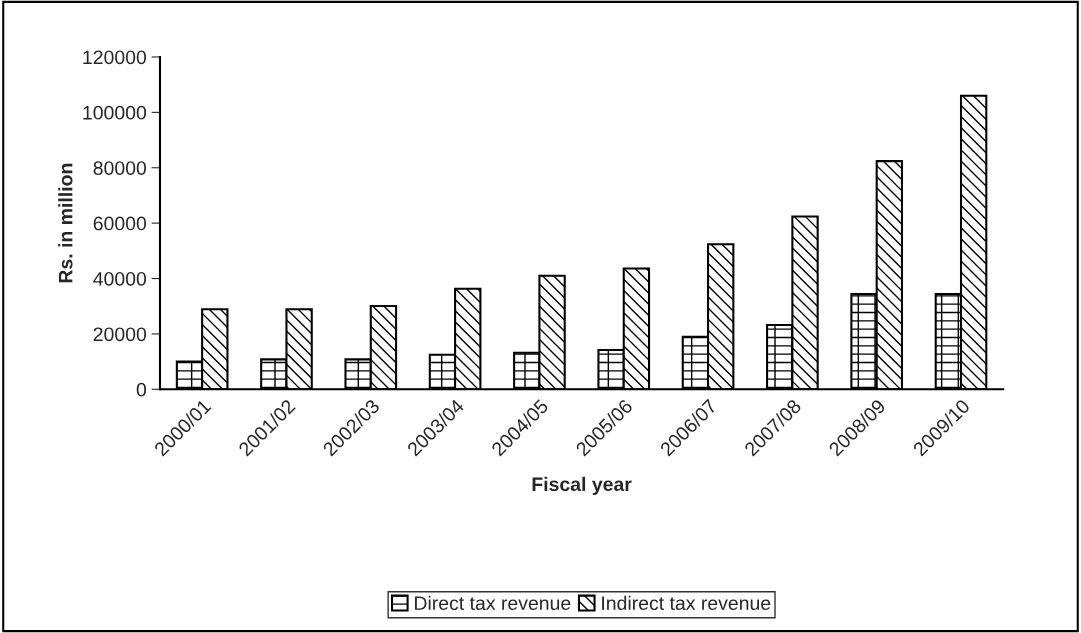 The height and width of the screenshot is (633, 1081). Describe the element at coordinates (582, 485) in the screenshot. I see `x-axis-title: Fiscal year` at that location.